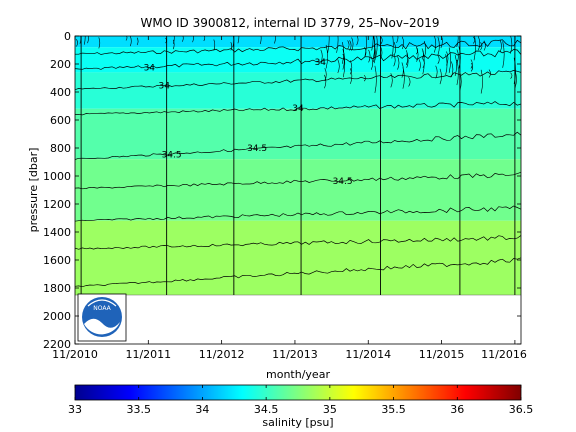 The width and height of the screenshot is (576, 432). I want to click on logo-gull, so click(102, 303).